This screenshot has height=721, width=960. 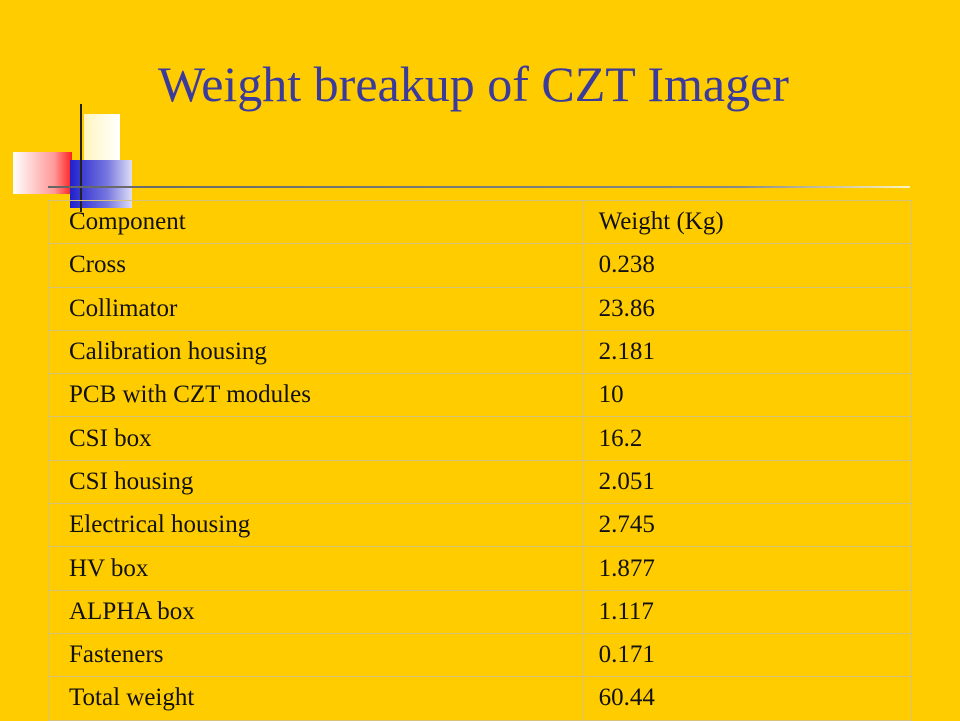 What do you see at coordinates (747, 438) in the screenshot?
I see `weight-cell: 16.2` at bounding box center [747, 438].